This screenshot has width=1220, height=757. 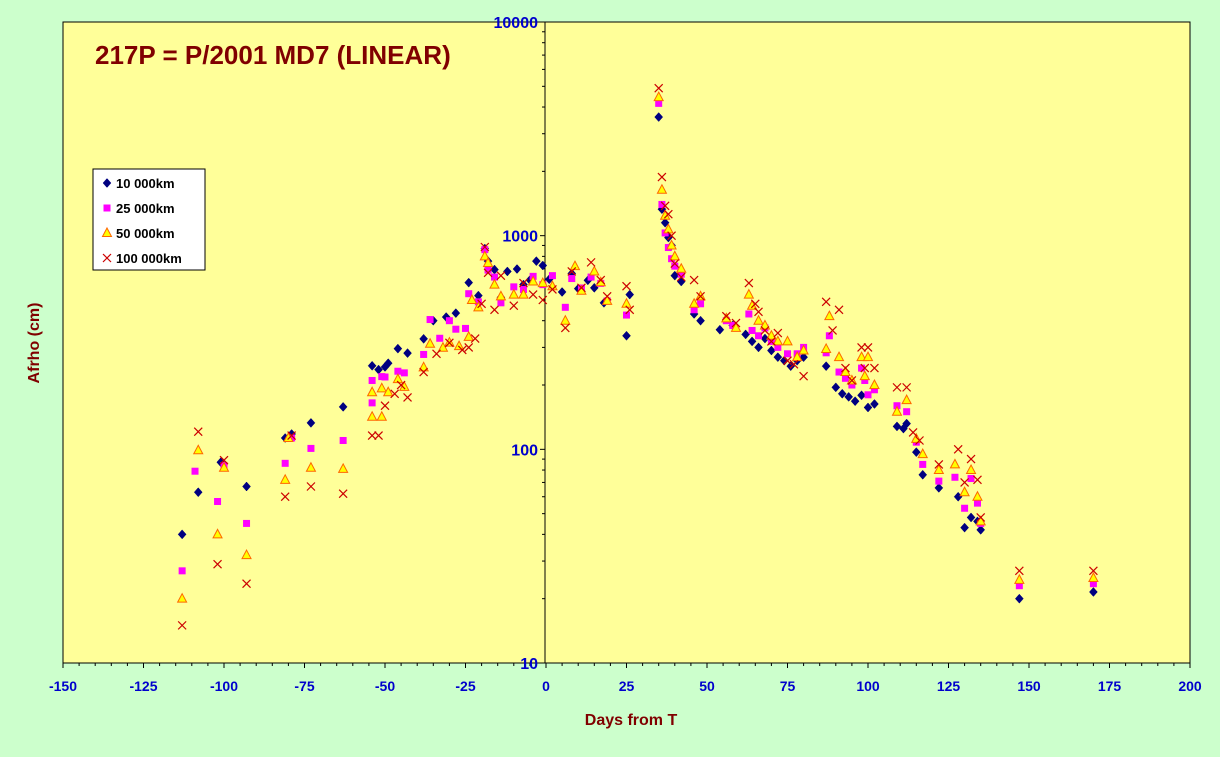 I want to click on legend-label: 10 000km, so click(x=145, y=183).